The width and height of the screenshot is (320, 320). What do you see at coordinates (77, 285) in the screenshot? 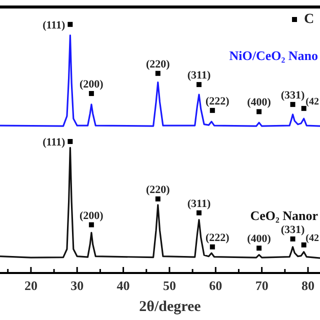
I see `x-tick-label: 30` at bounding box center [77, 285].